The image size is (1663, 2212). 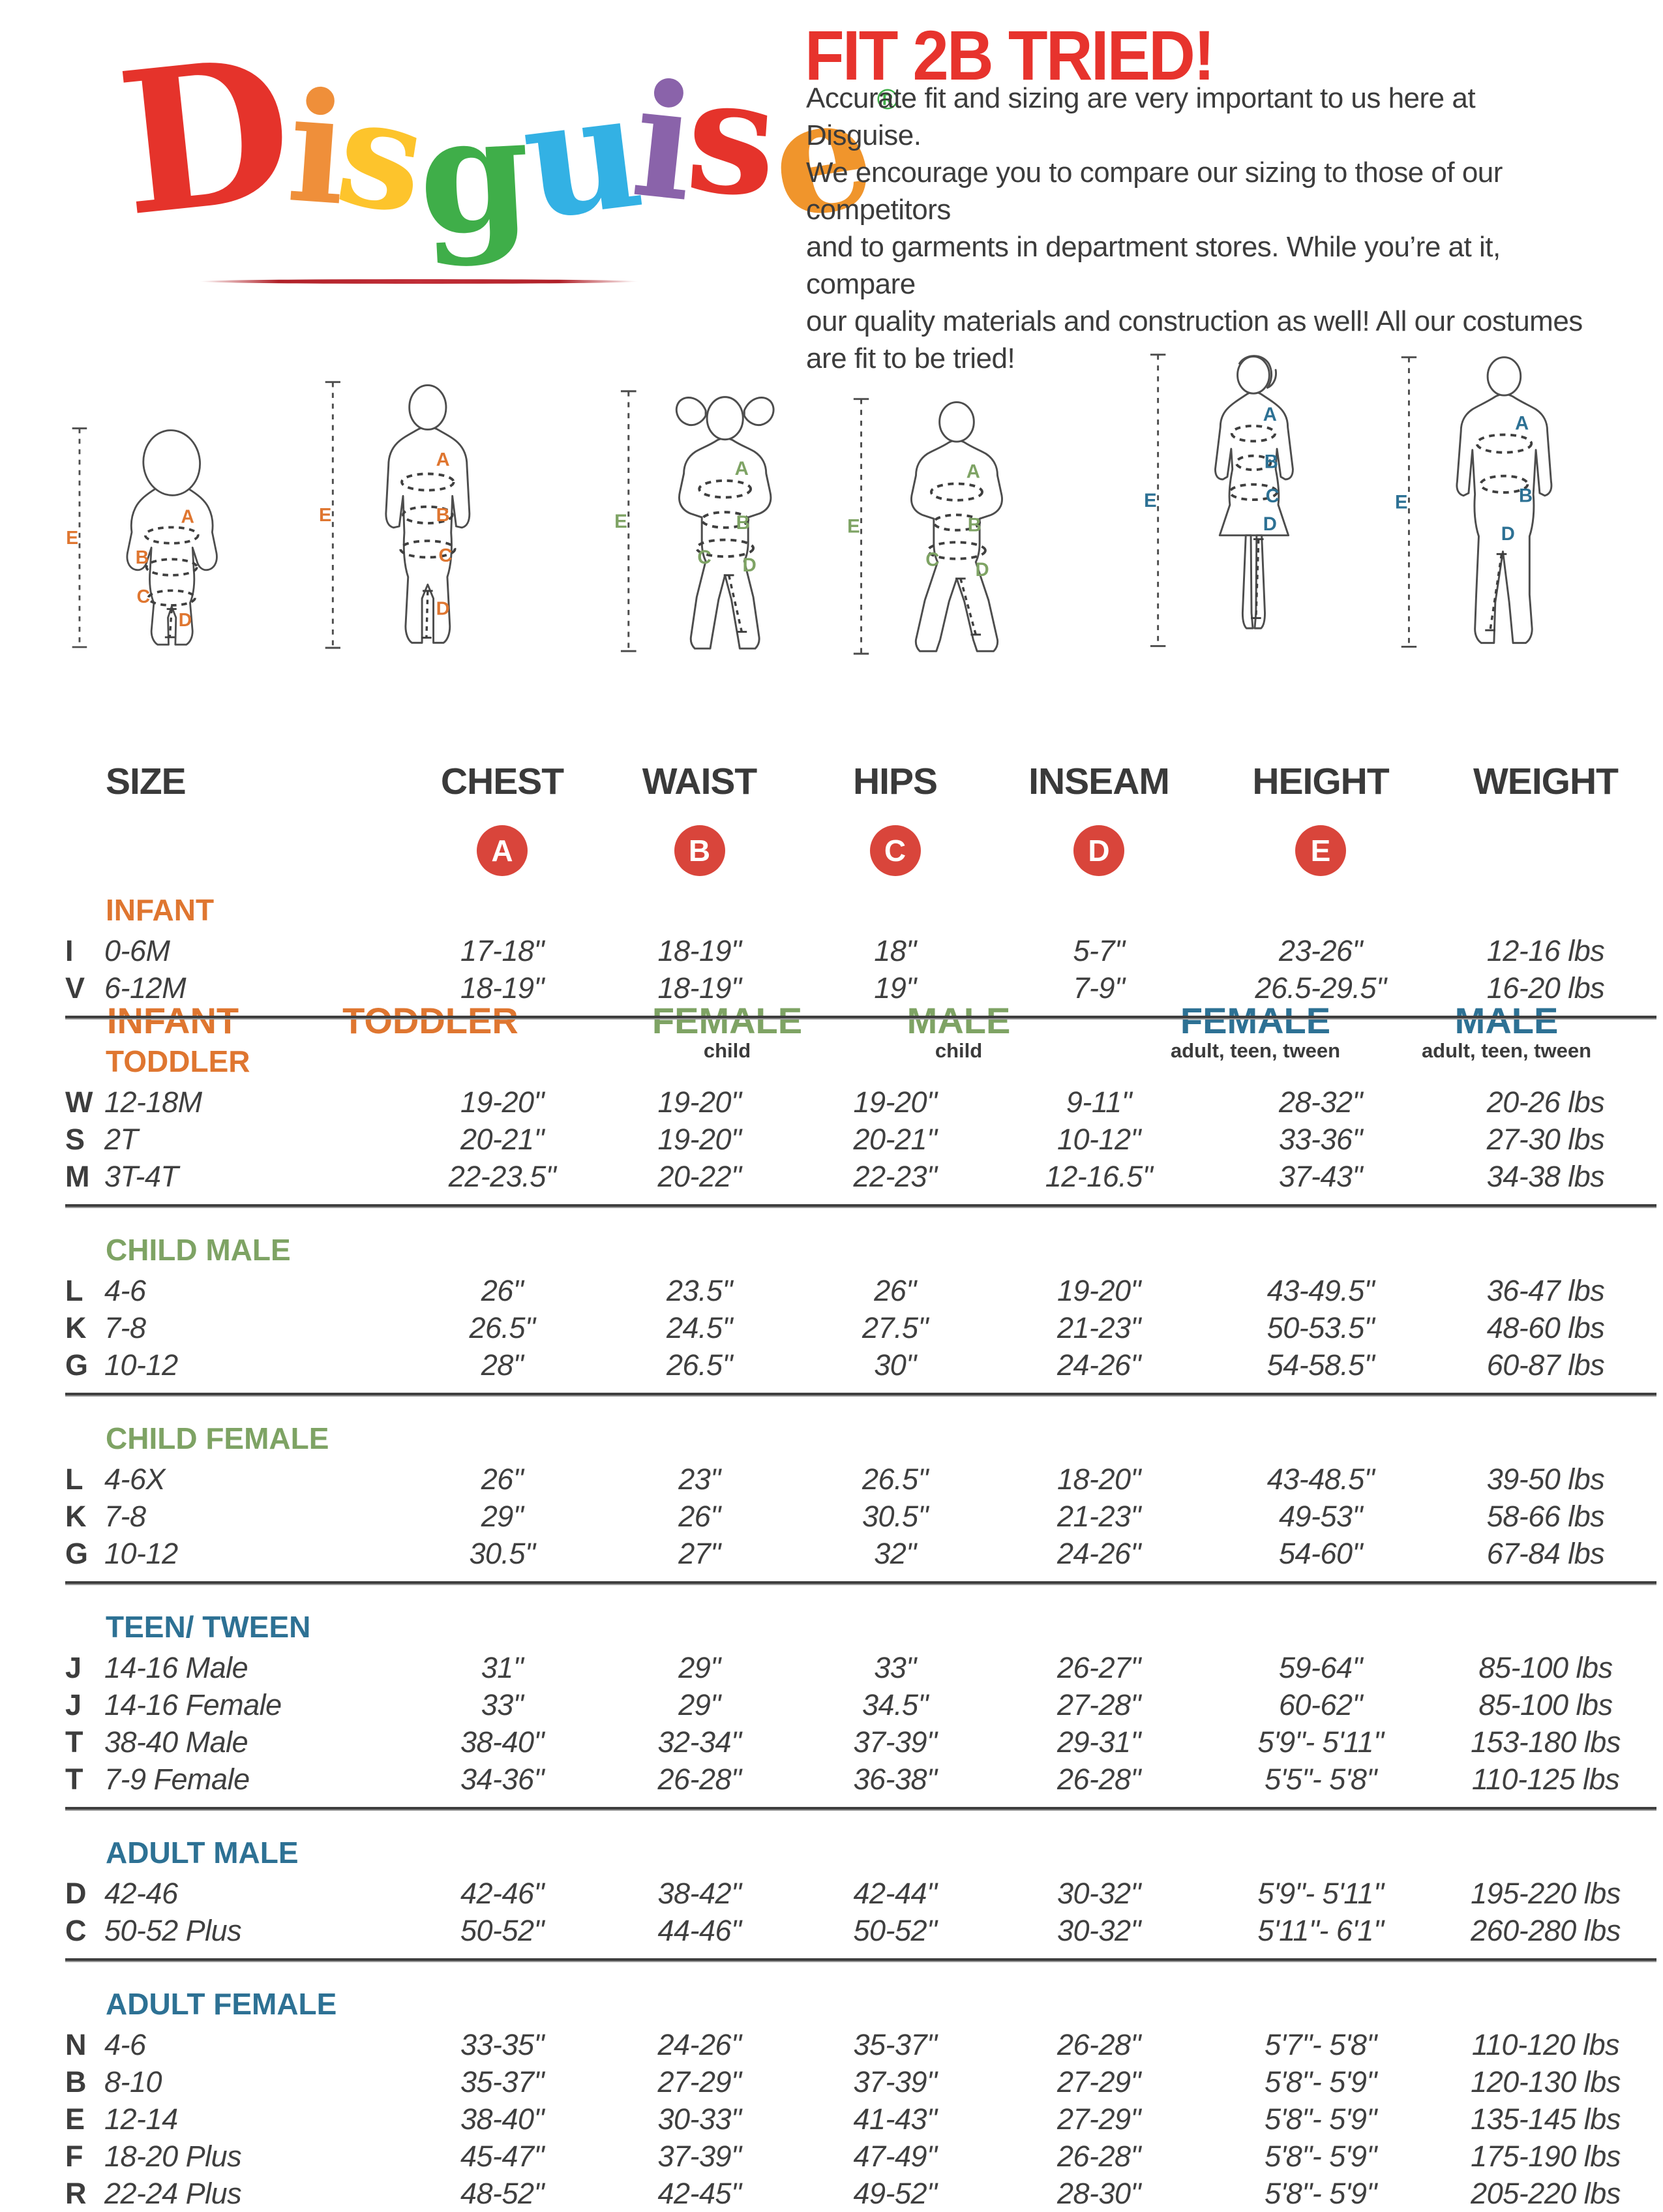 What do you see at coordinates (217, 1438) in the screenshot?
I see `section-title-3: CHILD FEMALE` at bounding box center [217, 1438].